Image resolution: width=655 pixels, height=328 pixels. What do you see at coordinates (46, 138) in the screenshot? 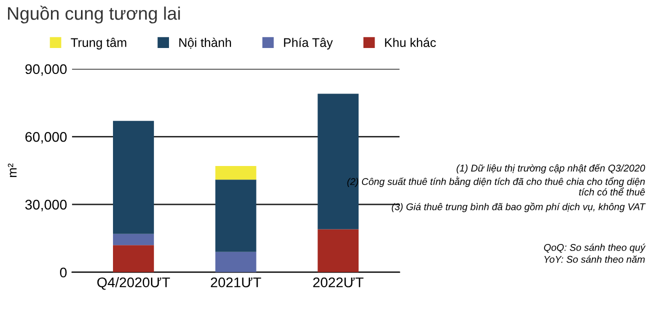
I see `y-tick-label: 60,000` at bounding box center [46, 138].